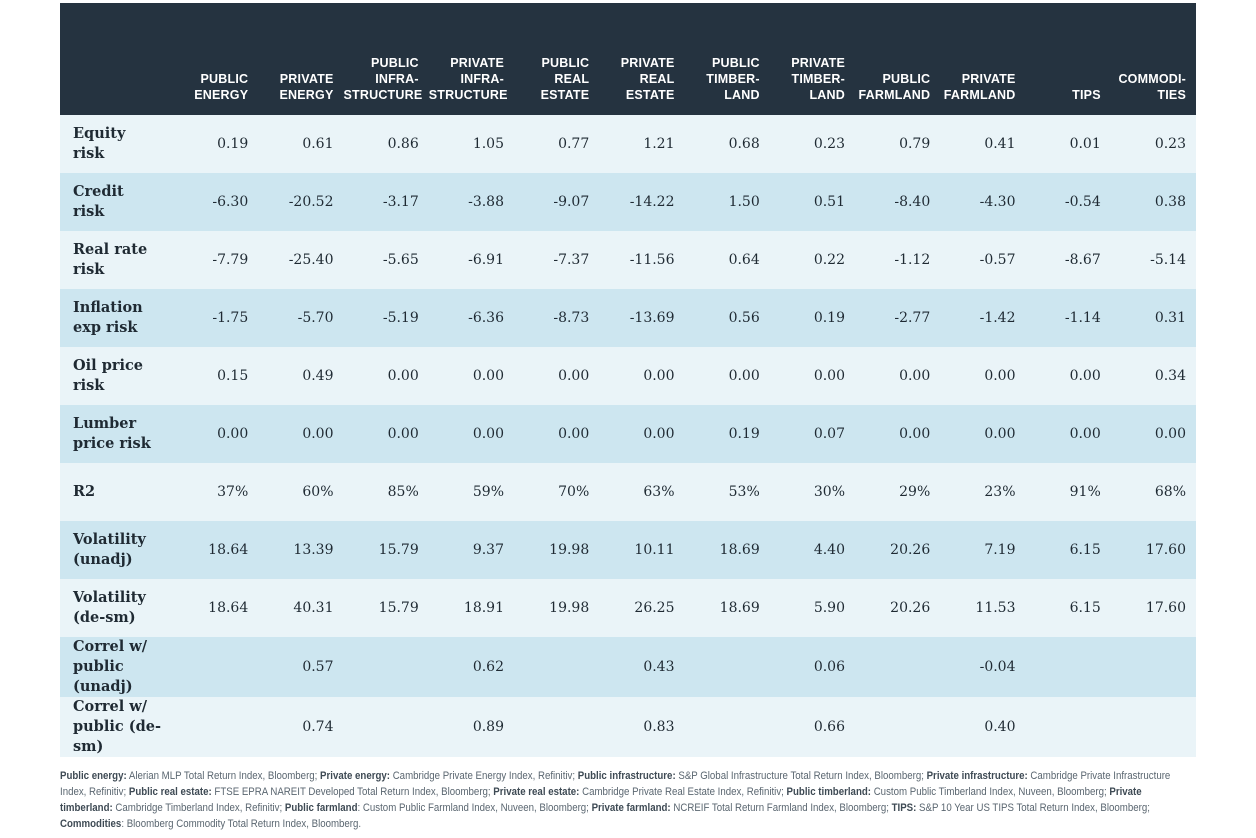 The image size is (1256, 838). Describe the element at coordinates (557, 550) in the screenshot. I see `table-cell: 19.98` at that location.